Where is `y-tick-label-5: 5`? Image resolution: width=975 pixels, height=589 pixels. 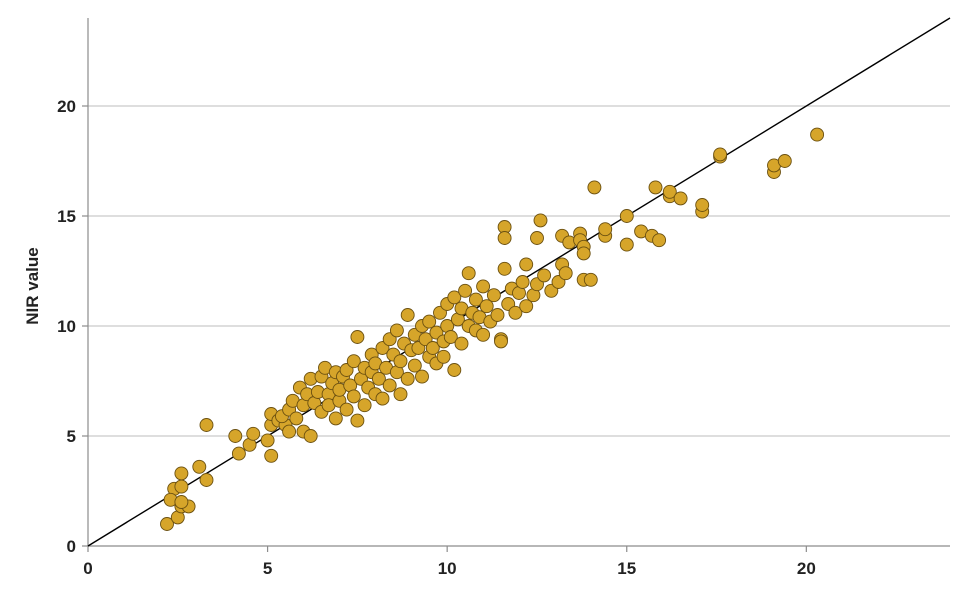 y-tick-label-5: 5 is located at coordinates (71, 436).